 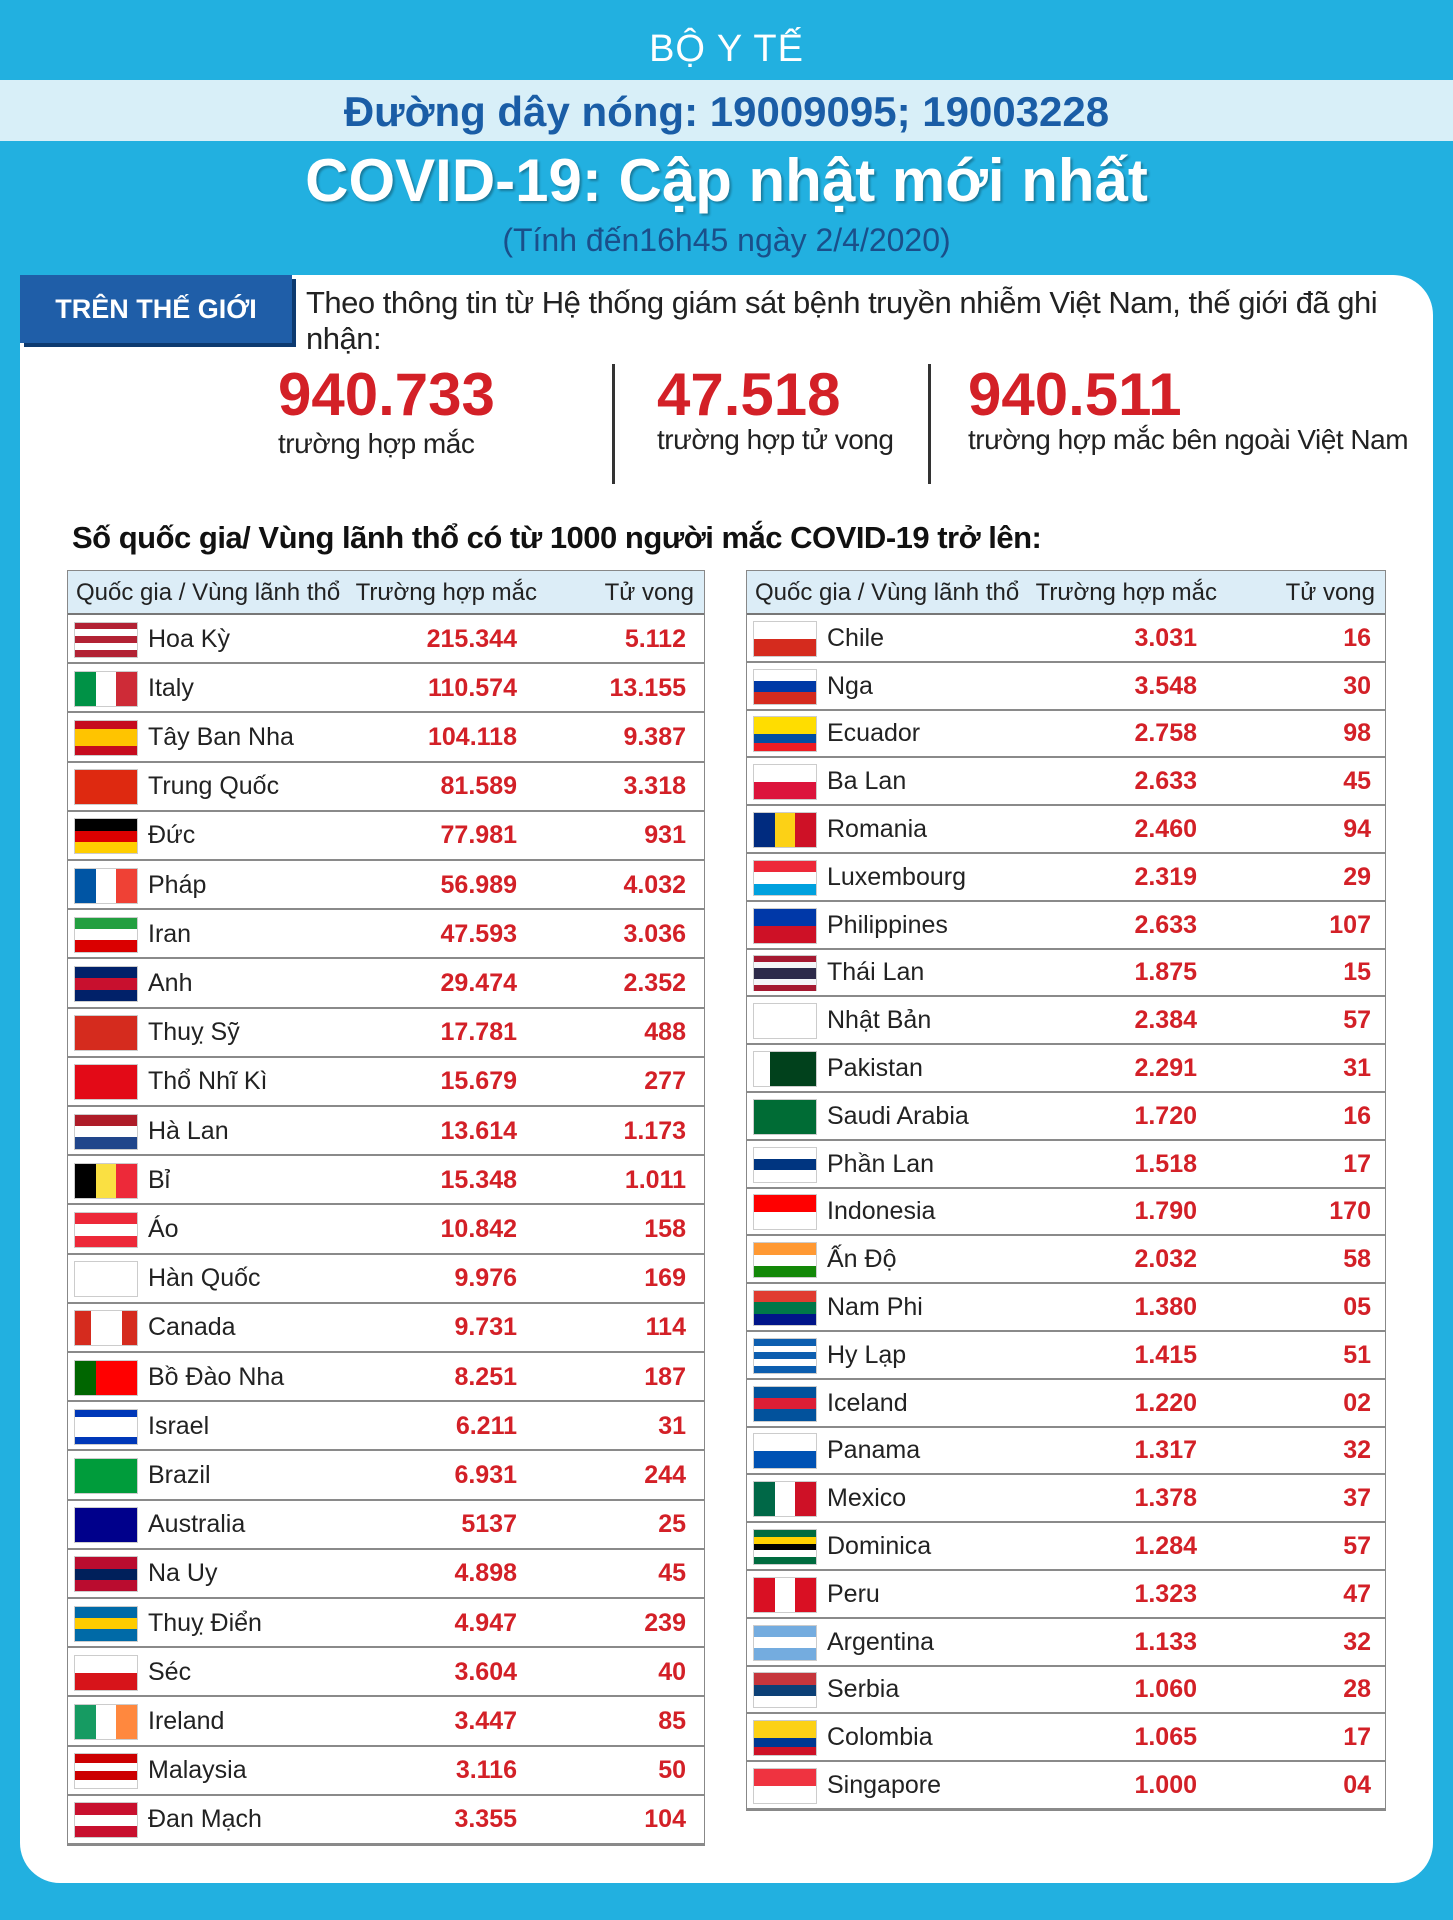 I want to click on table-row: Singapore 1.000 04, so click(x=1066, y=1786).